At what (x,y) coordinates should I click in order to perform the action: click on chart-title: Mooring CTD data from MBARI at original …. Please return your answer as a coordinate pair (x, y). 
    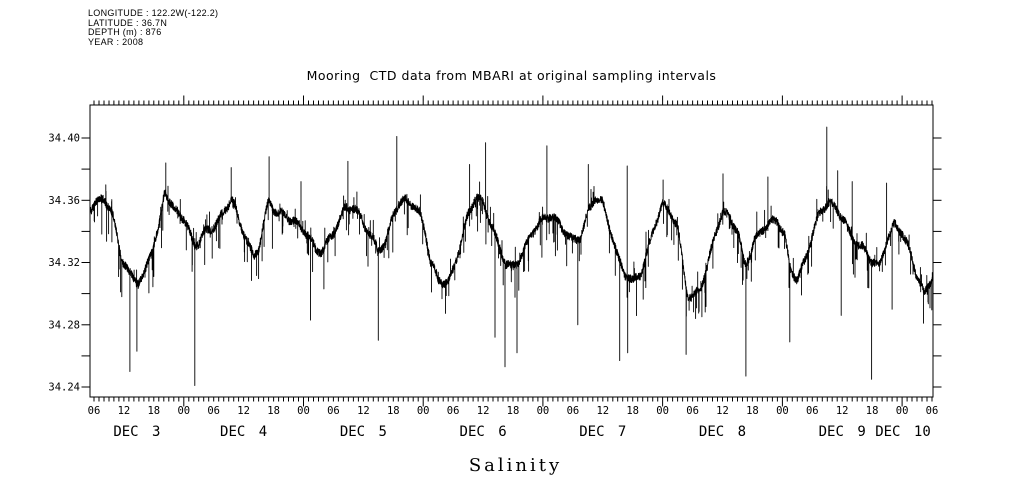
    Looking at the image, I should click on (511, 75).